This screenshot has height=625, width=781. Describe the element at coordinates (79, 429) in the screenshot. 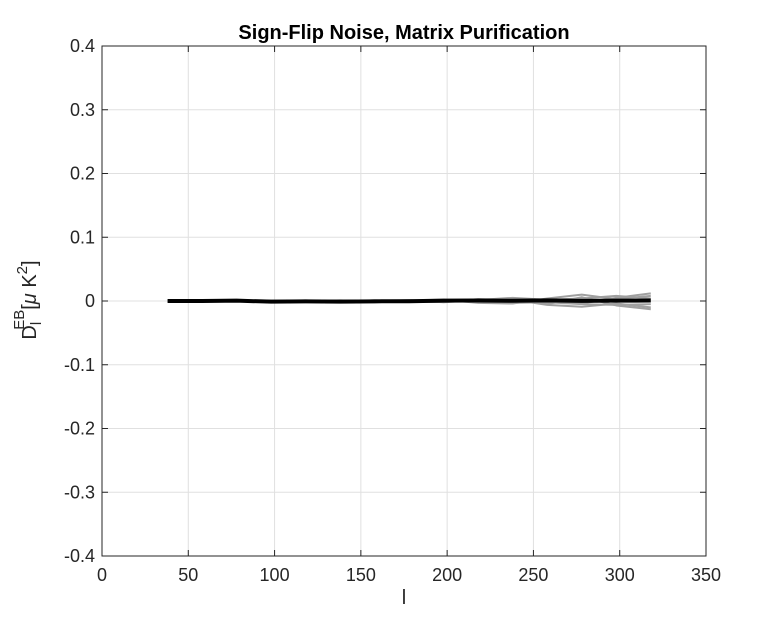

I see `y-tick-label: -0.2` at that location.